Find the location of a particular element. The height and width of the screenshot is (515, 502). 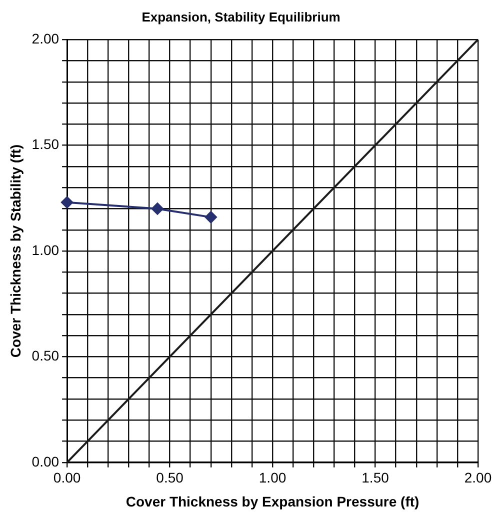

x-axis-title: Cover Thickness by Expansion Pressure (ft) is located at coordinates (273, 501).